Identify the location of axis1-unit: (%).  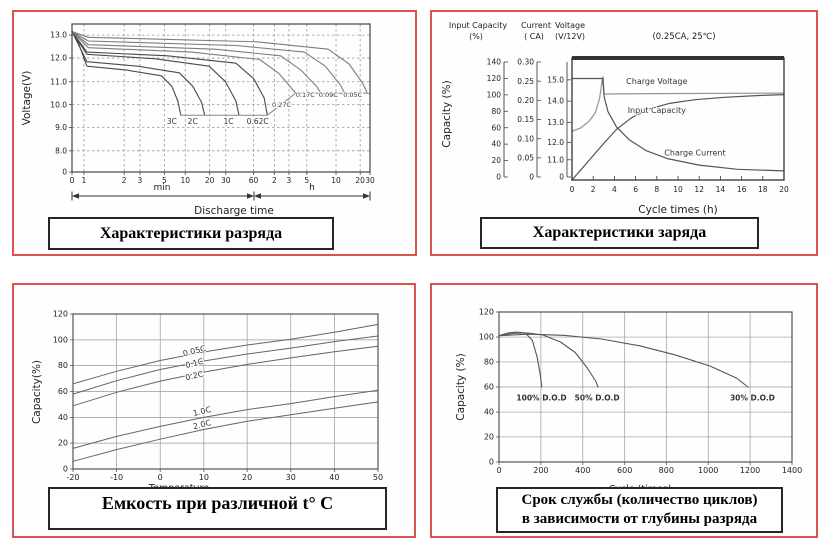
(476, 36).